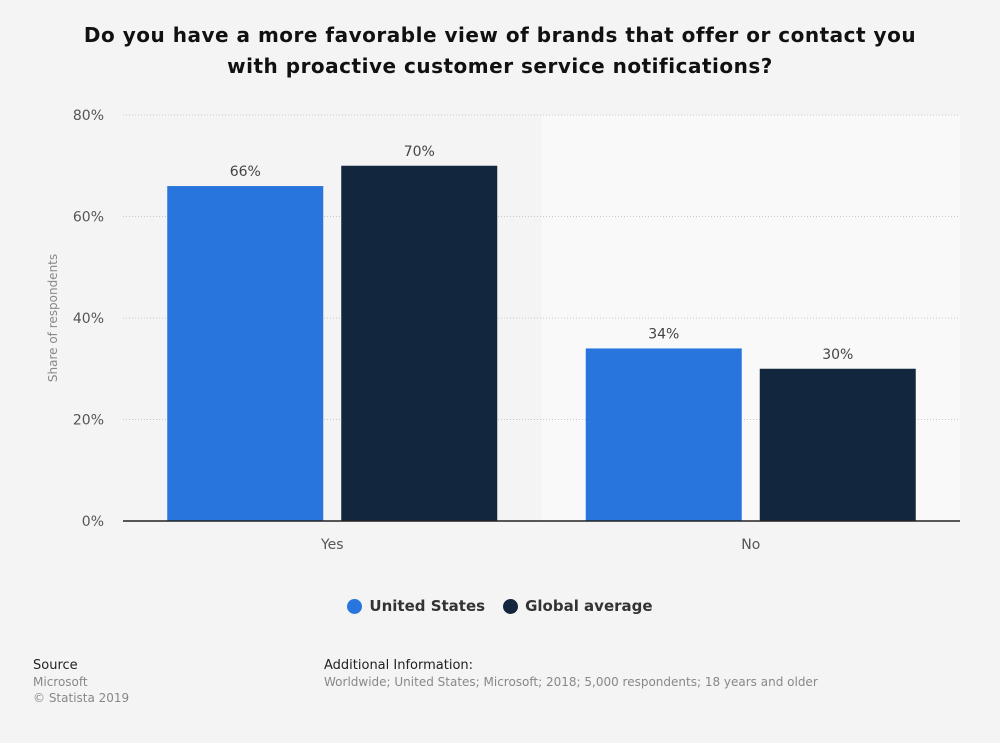 This screenshot has height=743, width=1000. I want to click on y-tick-label: 20%, so click(88, 421).